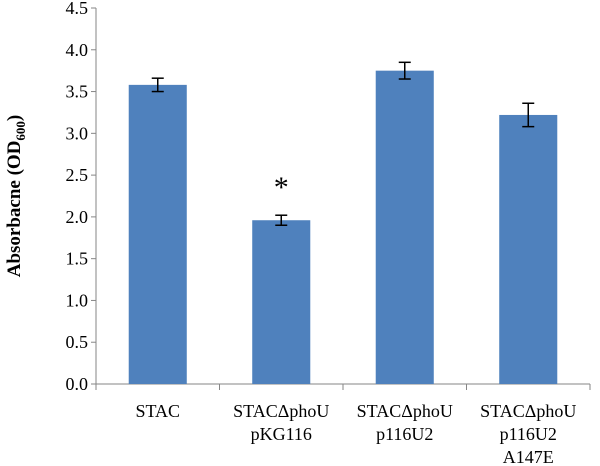  Describe the element at coordinates (77, 175) in the screenshot. I see `y-tick-label: 2.5` at that location.